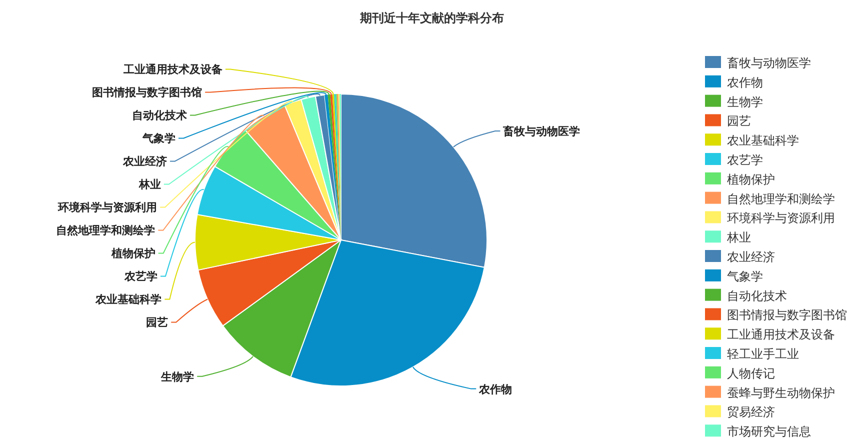 This screenshot has width=864, height=438. What do you see at coordinates (745, 160) in the screenshot?
I see `legend-label: 农艺学` at bounding box center [745, 160].